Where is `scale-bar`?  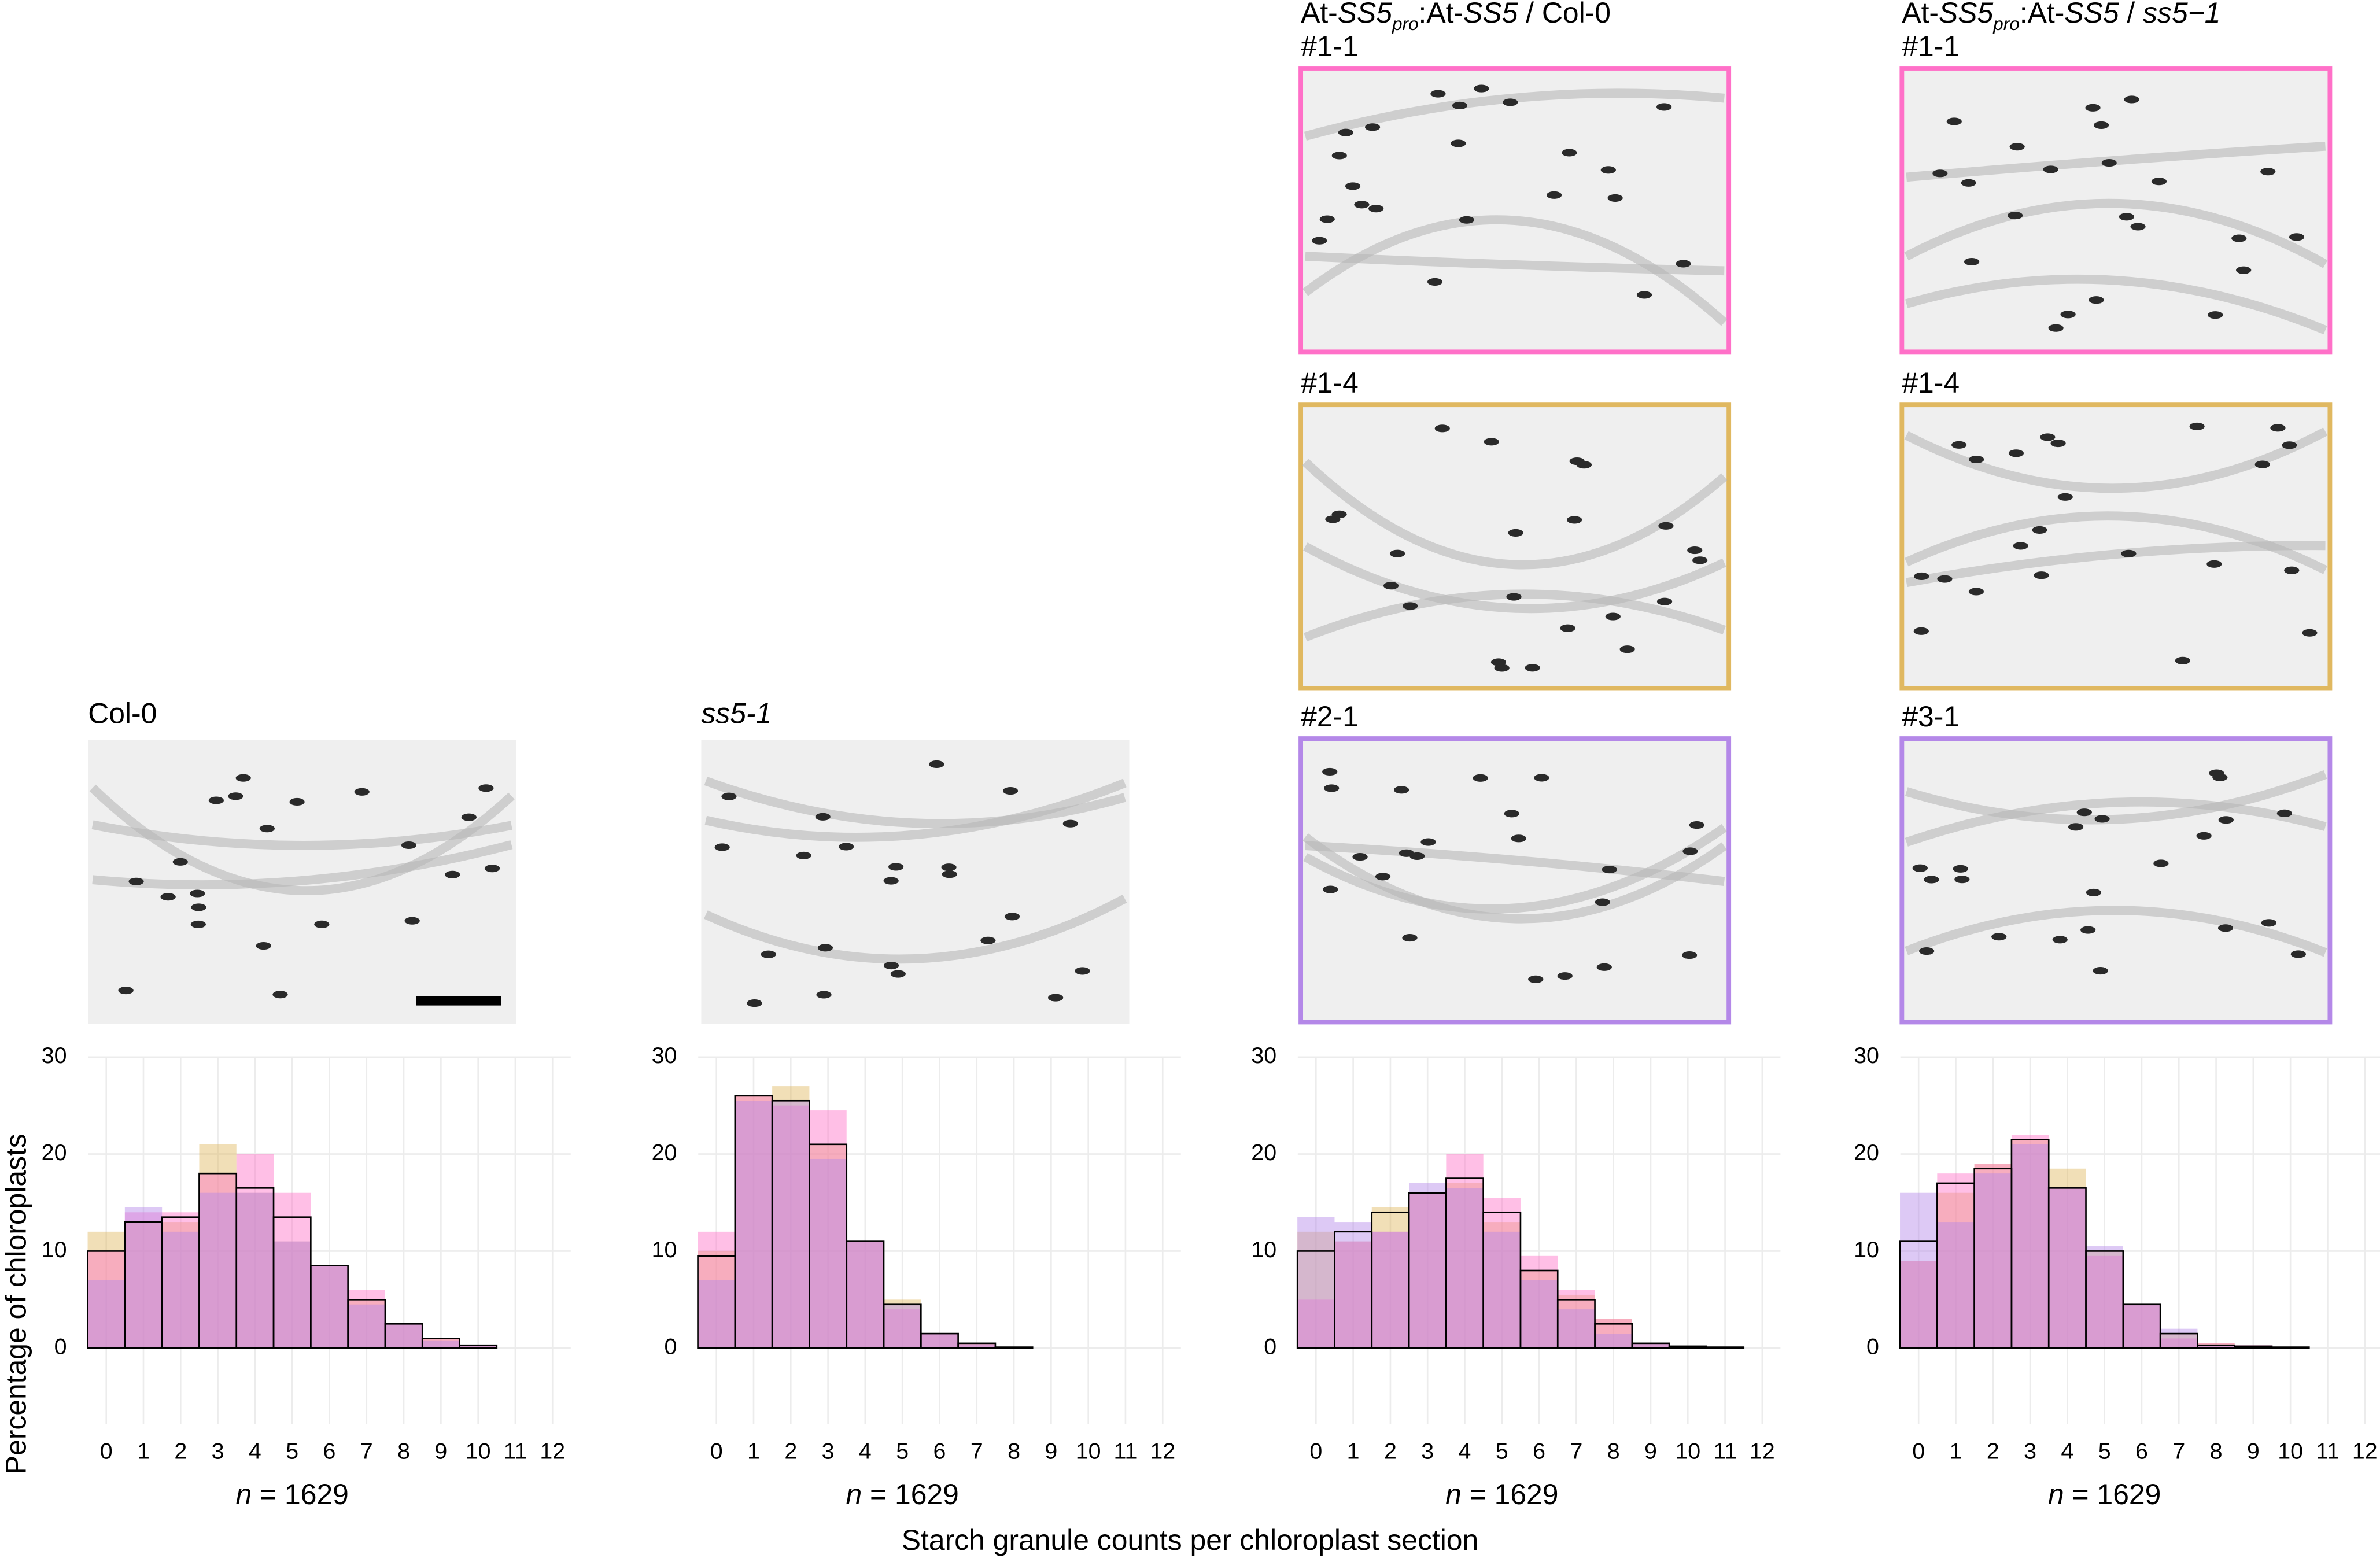 scale-bar is located at coordinates (458, 1001).